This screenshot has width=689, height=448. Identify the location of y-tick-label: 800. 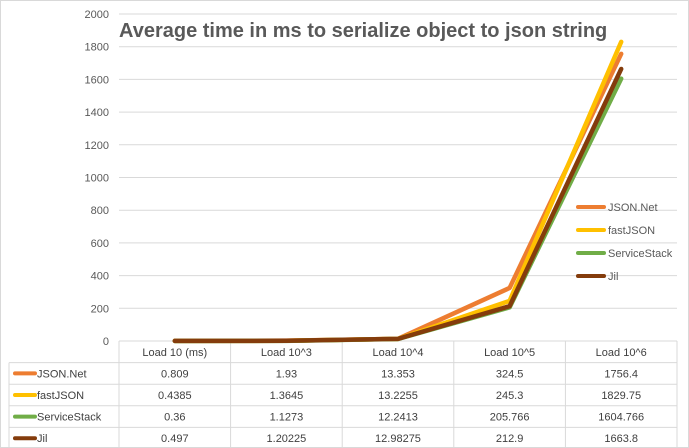
(100, 211).